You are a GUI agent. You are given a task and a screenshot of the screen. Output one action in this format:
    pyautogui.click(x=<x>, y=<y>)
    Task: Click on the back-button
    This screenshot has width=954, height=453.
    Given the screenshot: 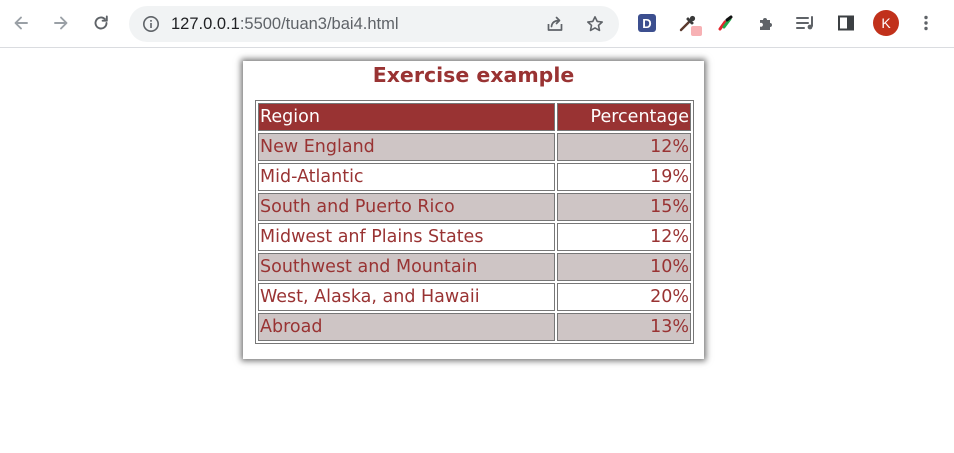 What is the action you would take?
    pyautogui.click(x=21, y=23)
    